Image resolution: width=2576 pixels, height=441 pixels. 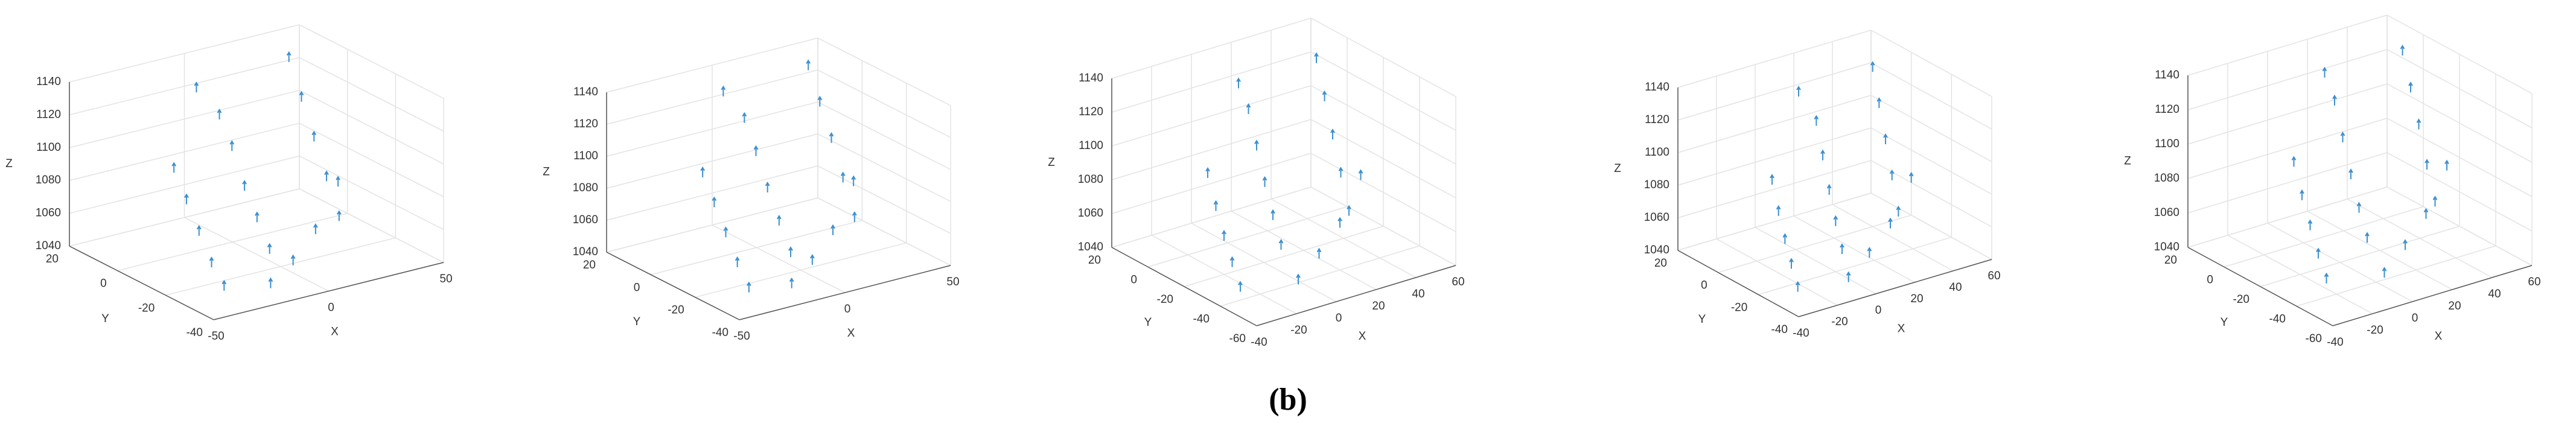 What do you see at coordinates (1288, 399) in the screenshot?
I see `caption: (b)` at bounding box center [1288, 399].